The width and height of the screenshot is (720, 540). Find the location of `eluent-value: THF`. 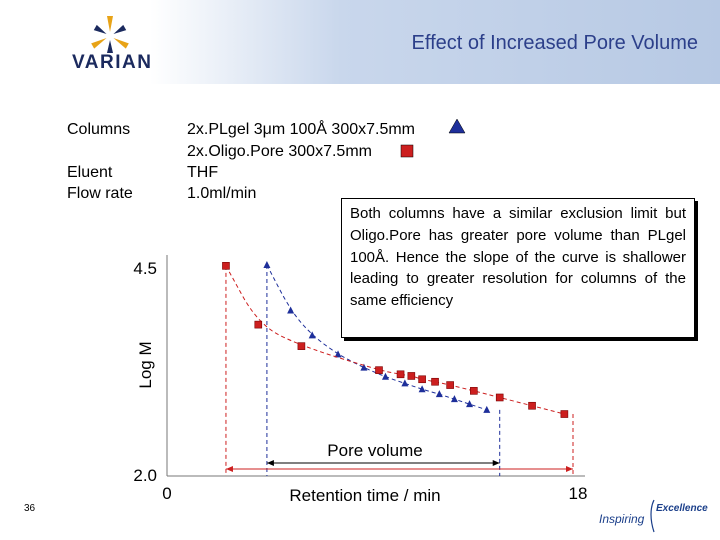

eluent-value: THF is located at coordinates (203, 172).